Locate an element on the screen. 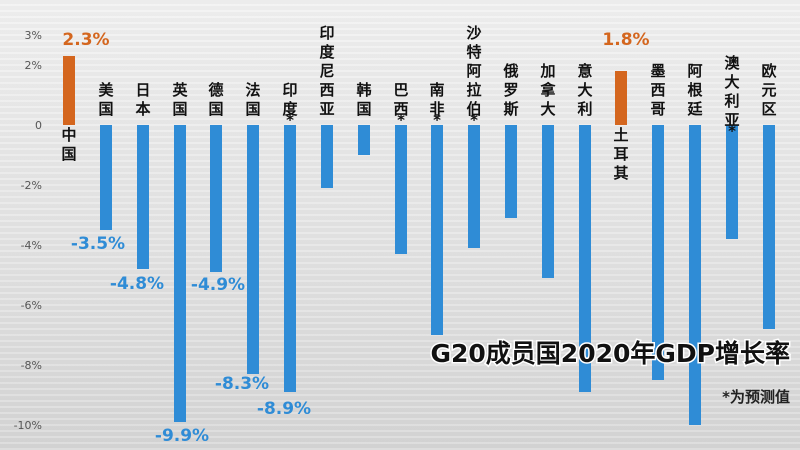  bar-印度尼西亚 is located at coordinates (327, 156).